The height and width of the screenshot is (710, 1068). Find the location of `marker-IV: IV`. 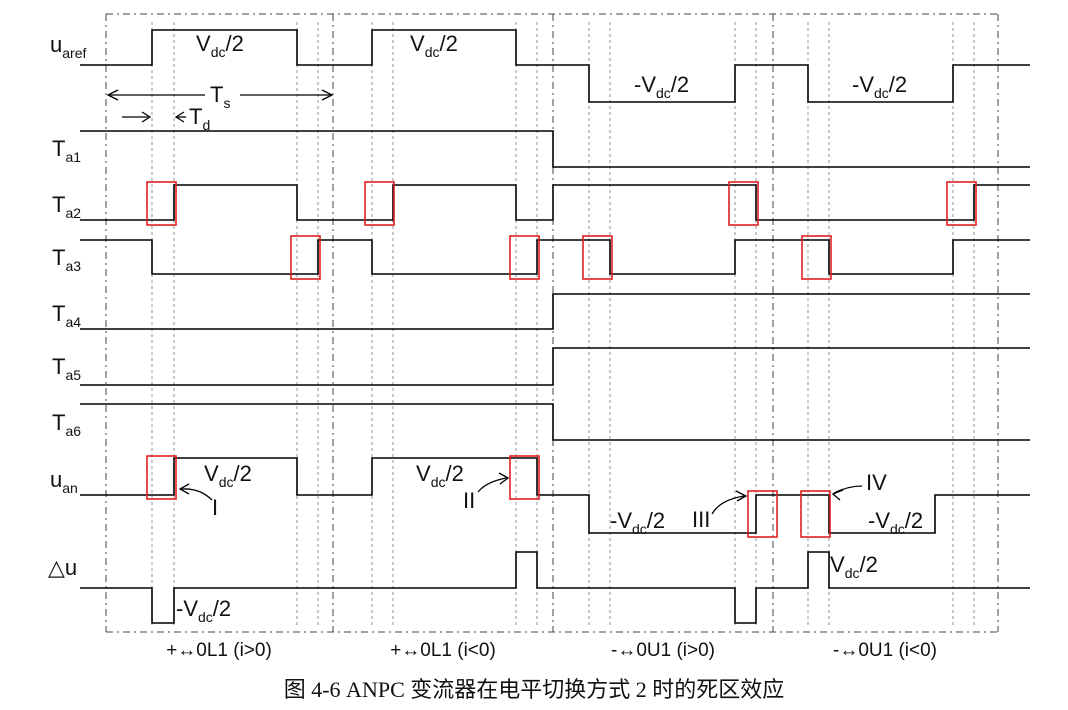

marker-IV: IV is located at coordinates (876, 482).